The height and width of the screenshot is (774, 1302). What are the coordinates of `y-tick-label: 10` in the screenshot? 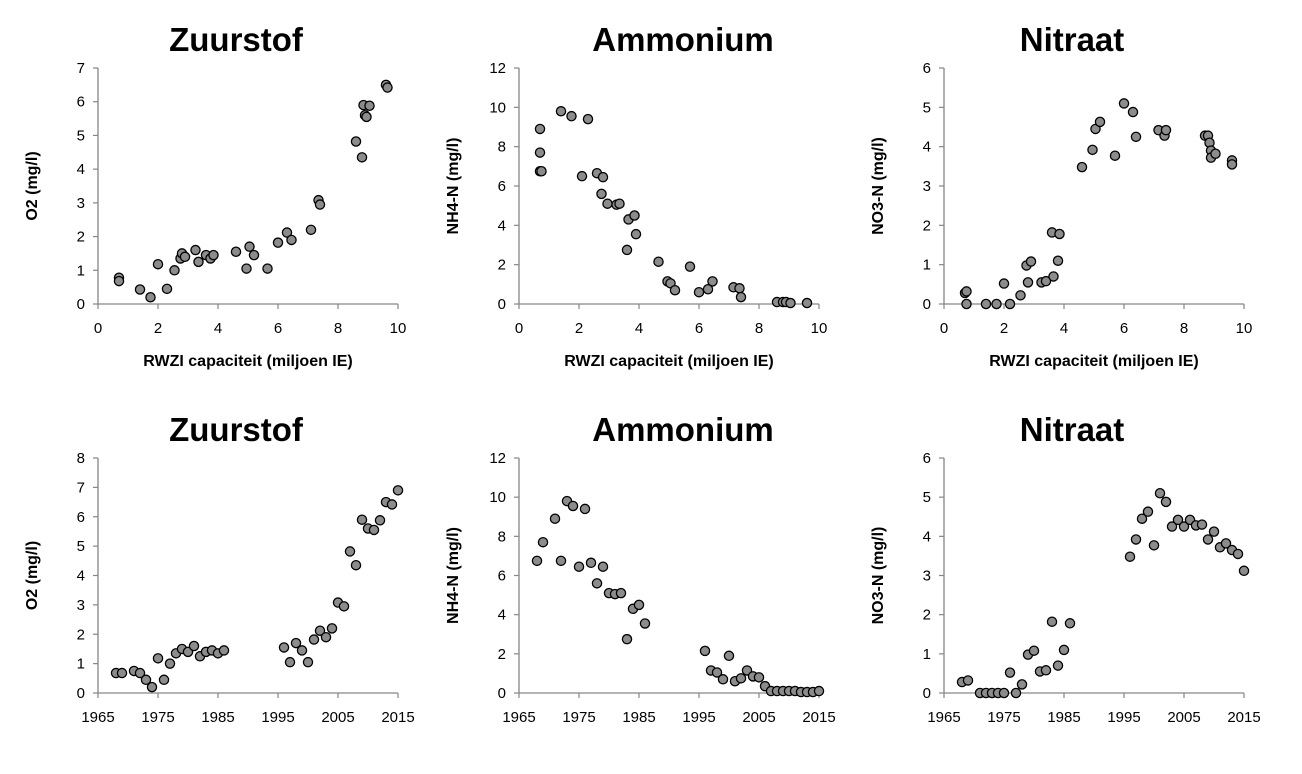 It's located at (497, 107).